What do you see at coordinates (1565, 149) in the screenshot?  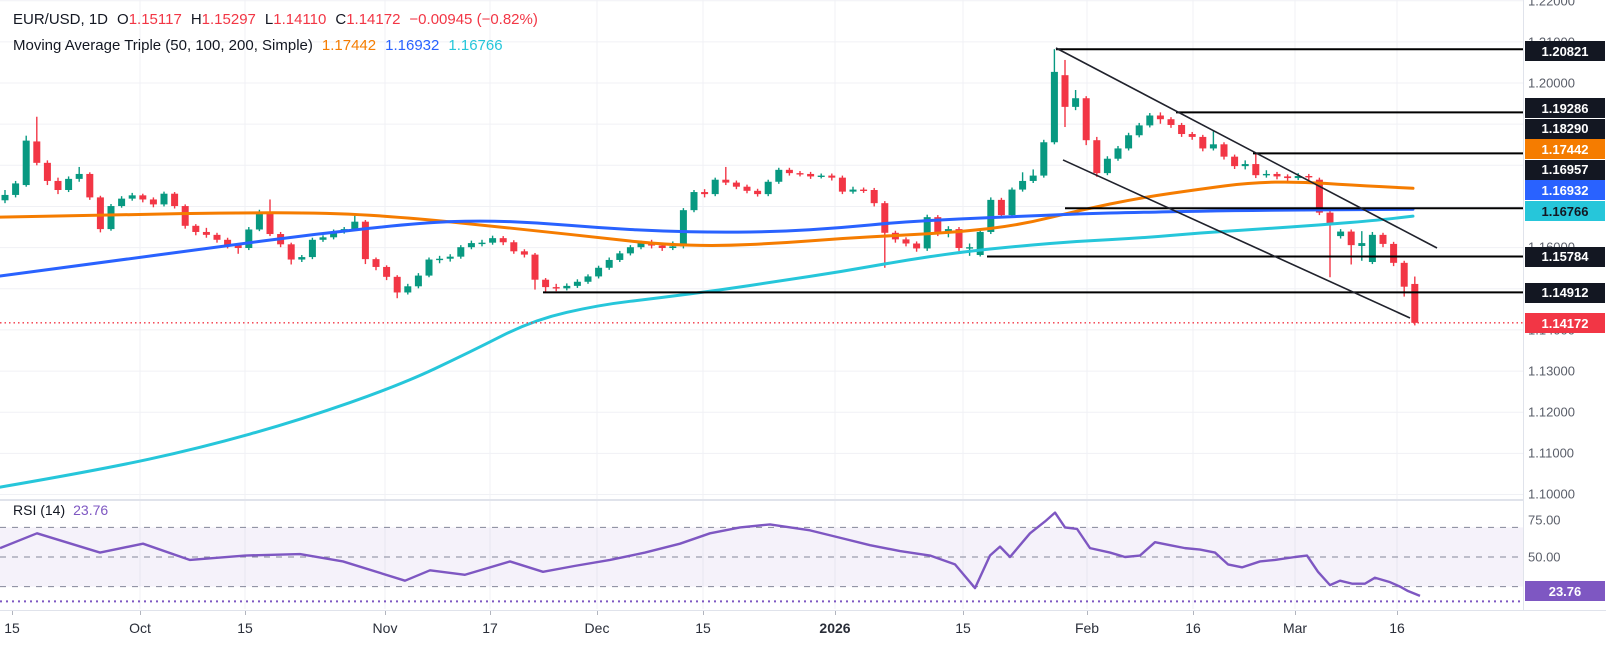 I see `price-badge: 1.17442` at bounding box center [1565, 149].